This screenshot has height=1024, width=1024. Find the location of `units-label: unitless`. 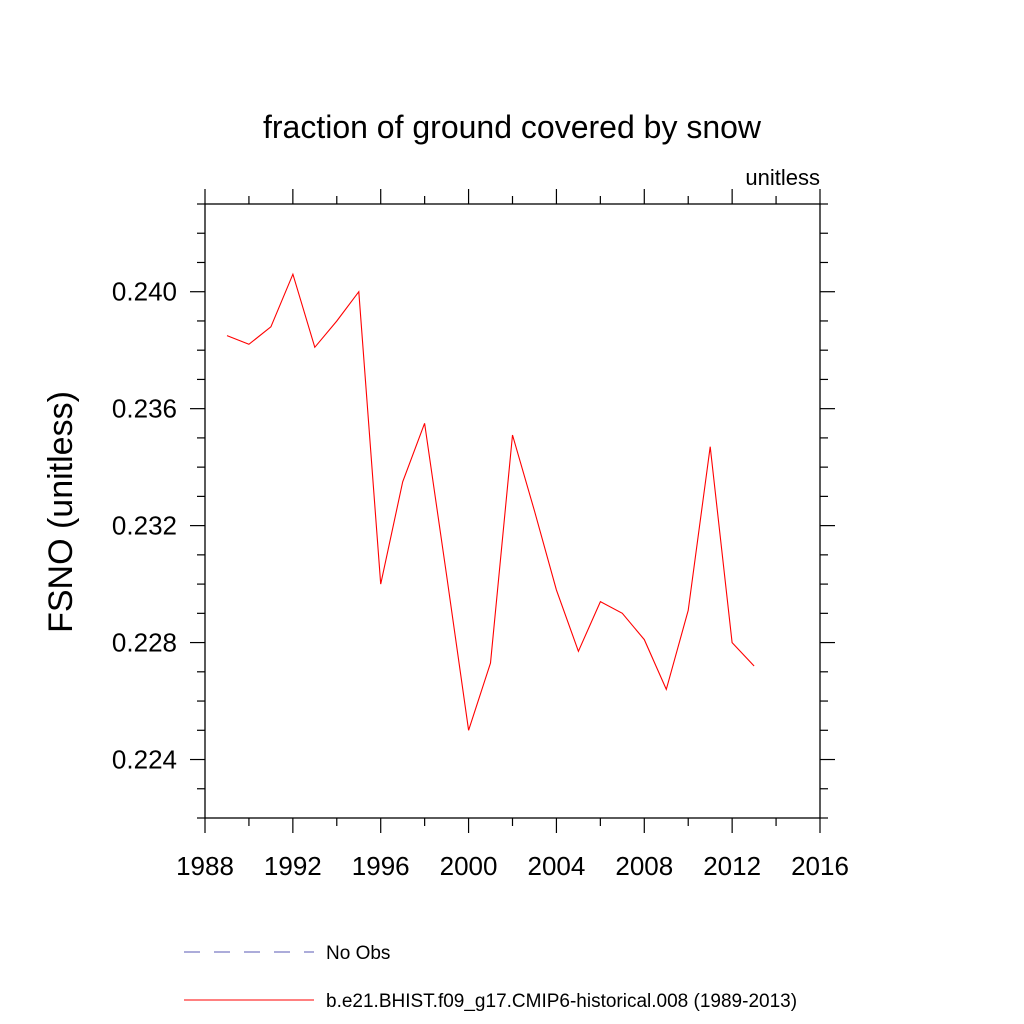

units-label: unitless is located at coordinates (782, 177).